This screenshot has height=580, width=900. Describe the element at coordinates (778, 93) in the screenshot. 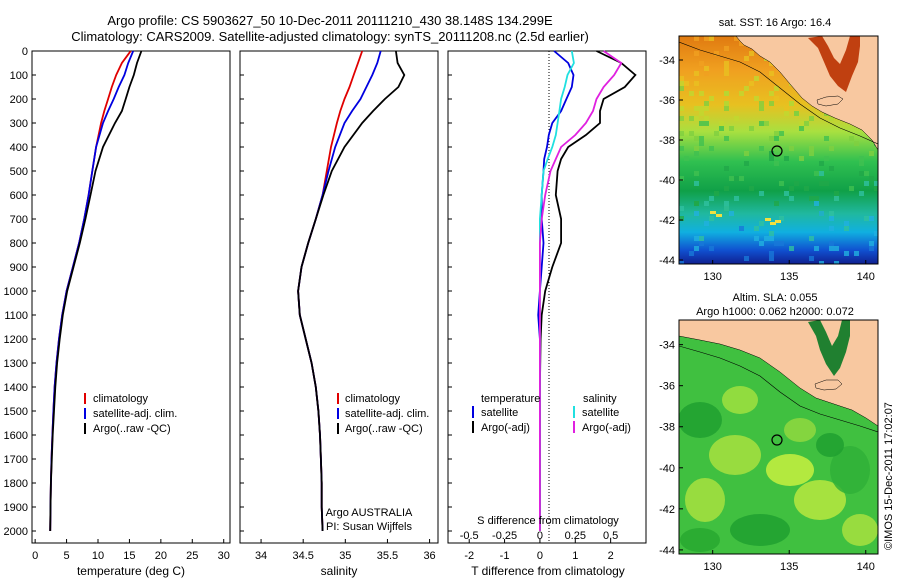

I see `shelf-contour` at that location.